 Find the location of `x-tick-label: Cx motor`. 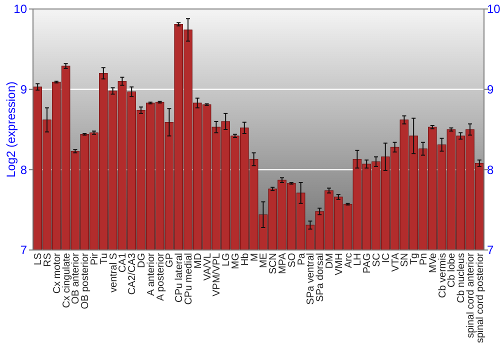

x-tick-label: Cx motor is located at coordinates (57, 273).